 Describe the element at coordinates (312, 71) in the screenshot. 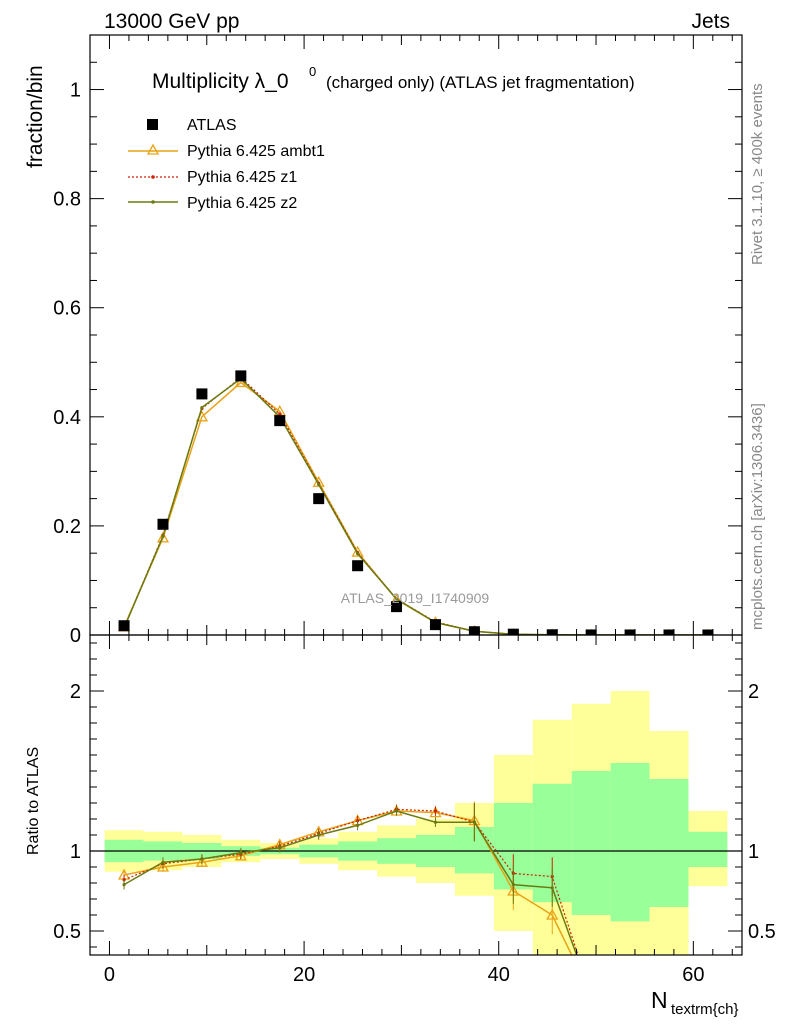

I see `title-superscript: 0` at that location.